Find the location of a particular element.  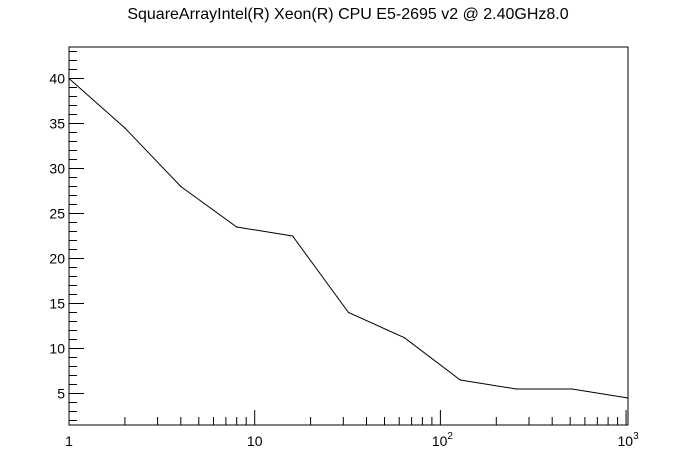

y-tick-label: 5 is located at coordinates (61, 394).